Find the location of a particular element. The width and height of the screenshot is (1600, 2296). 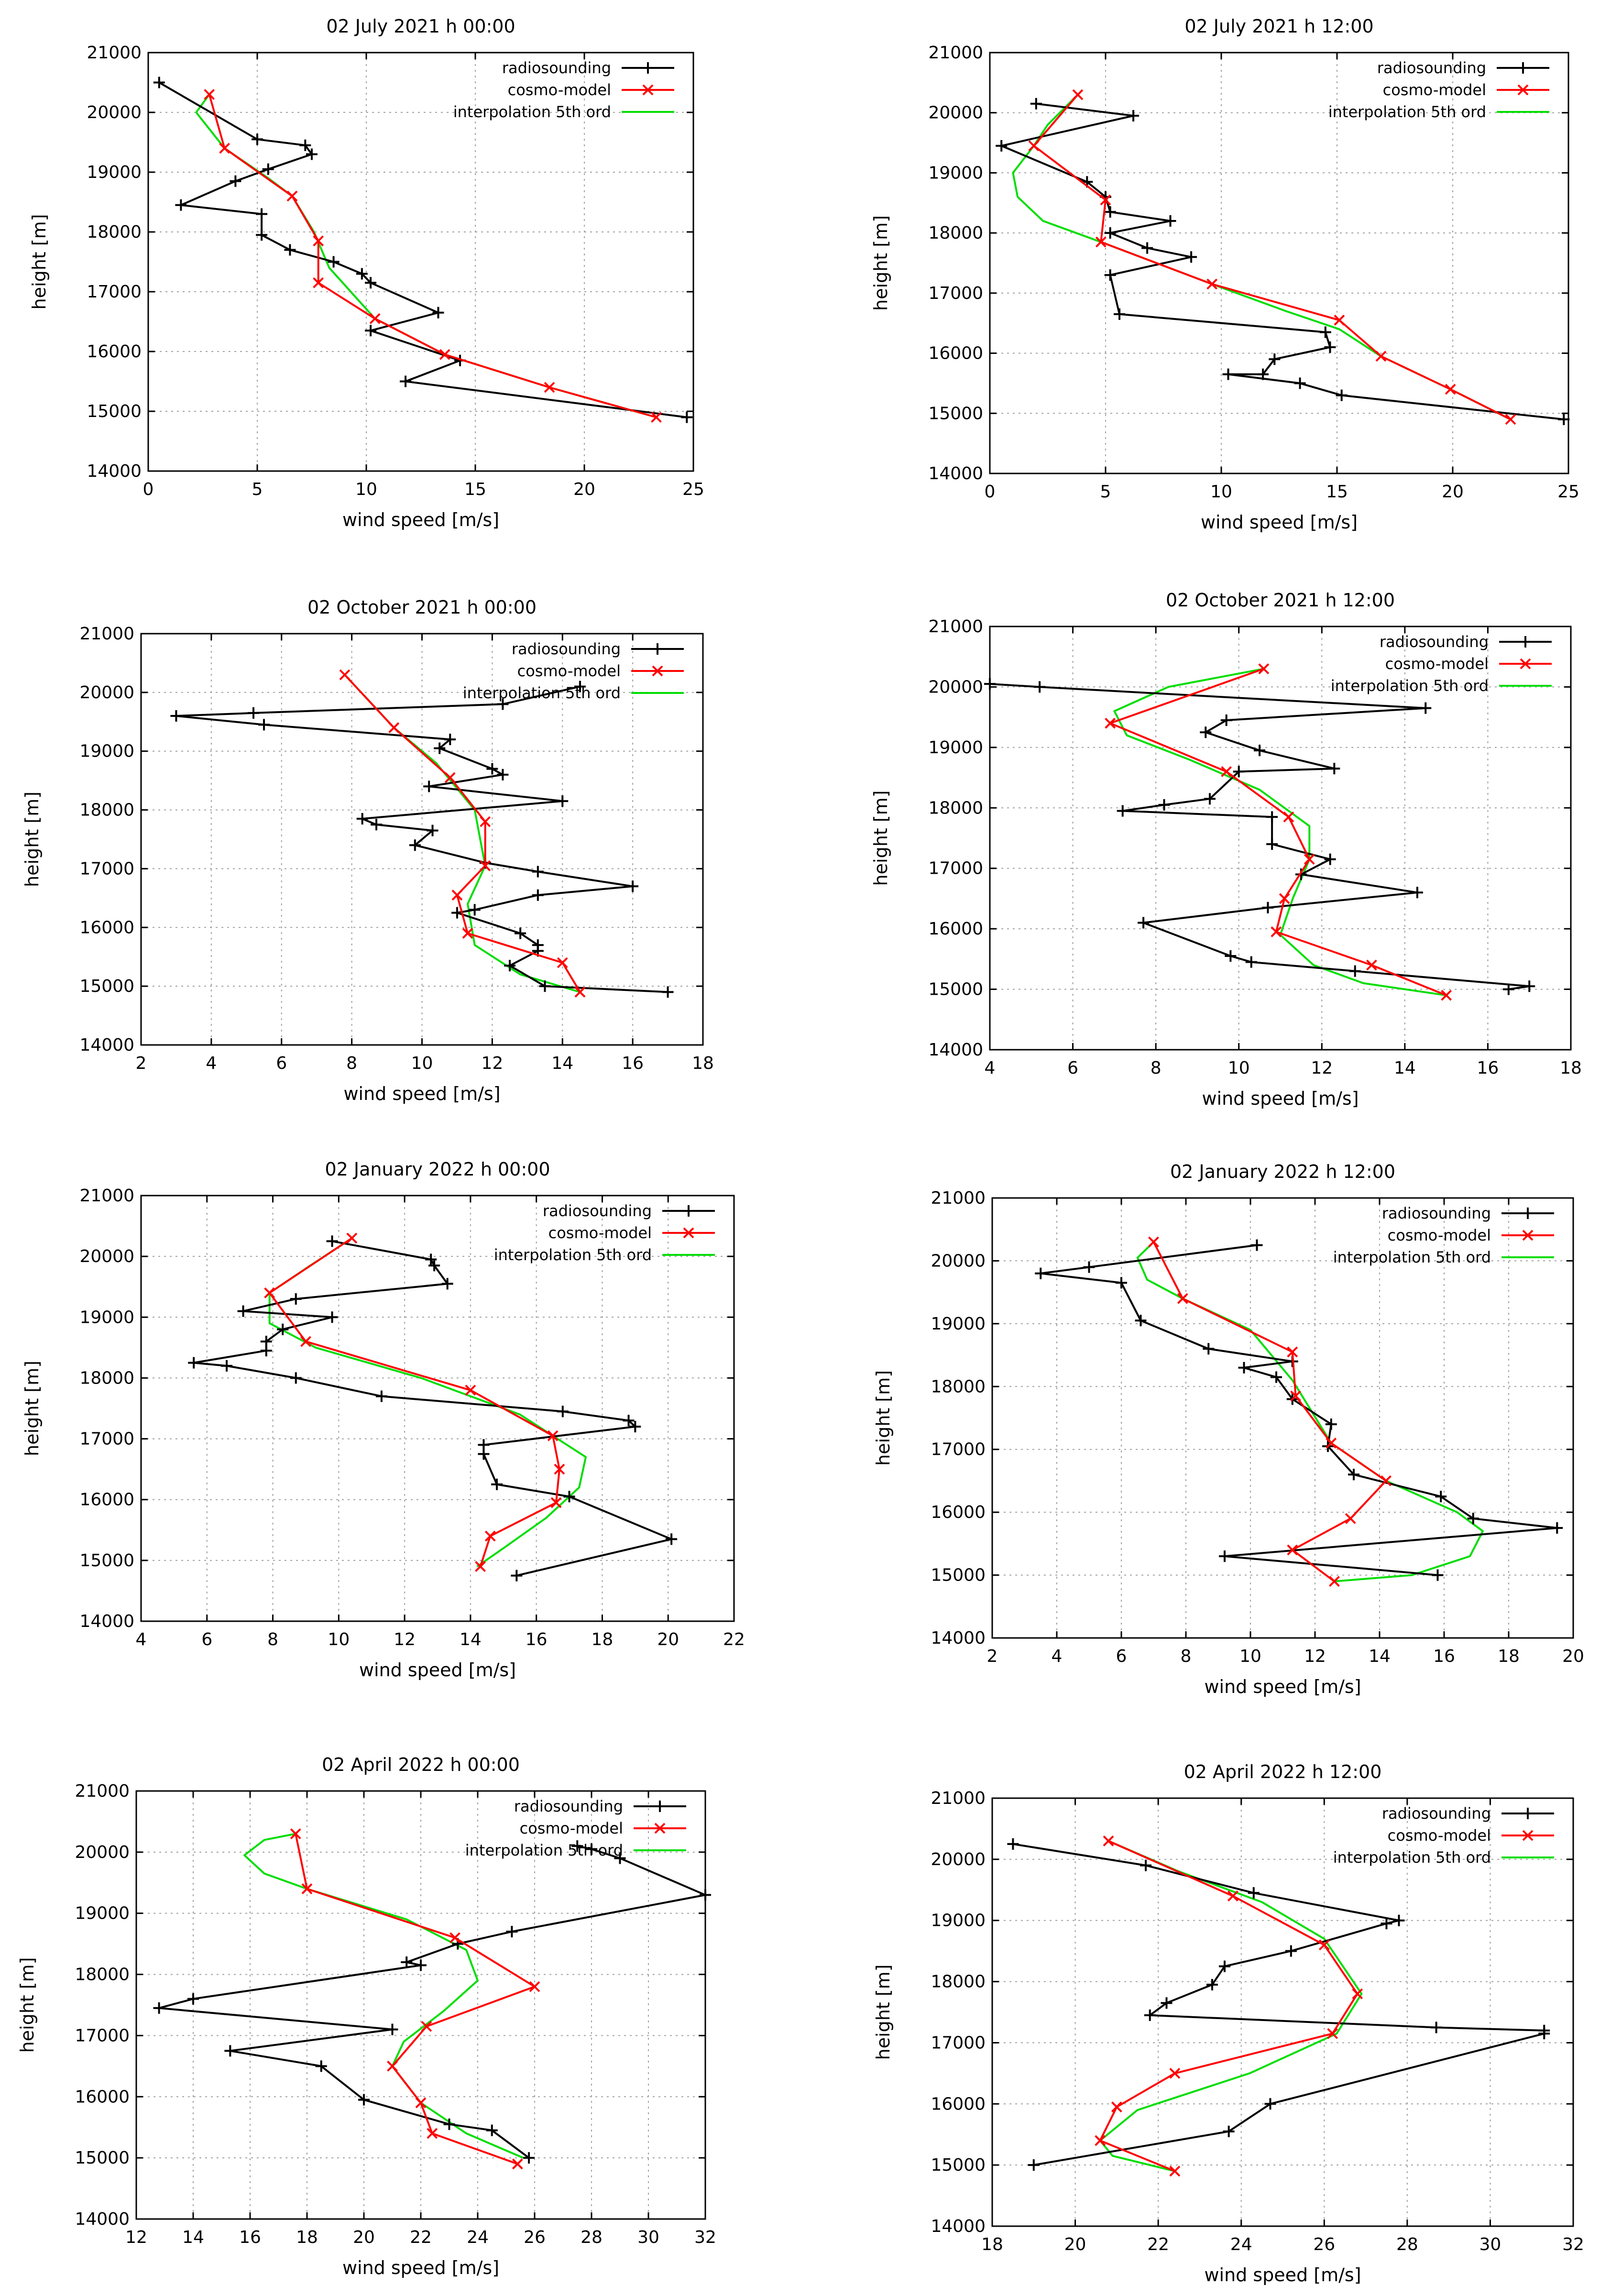

x-tick-label: 26 is located at coordinates (535, 2238).